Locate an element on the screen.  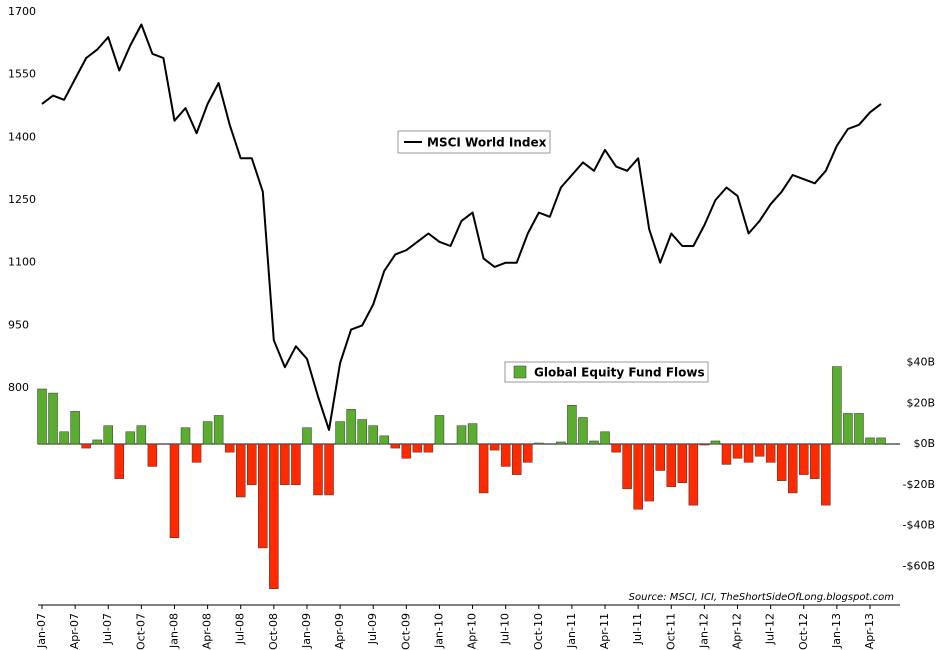
x-tick-label: Jul-07 is located at coordinates (107, 629).